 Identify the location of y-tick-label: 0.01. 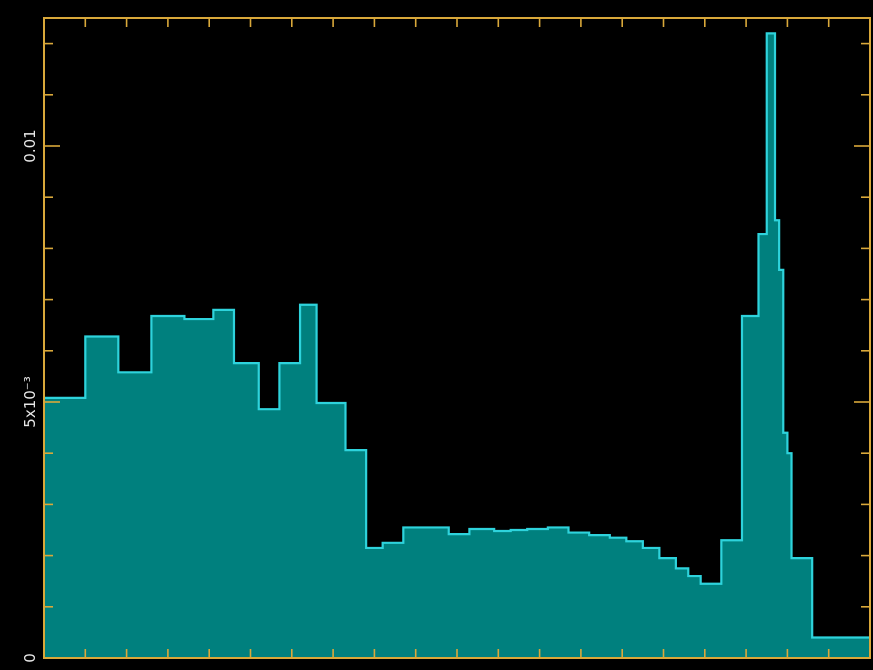
(30, 145).